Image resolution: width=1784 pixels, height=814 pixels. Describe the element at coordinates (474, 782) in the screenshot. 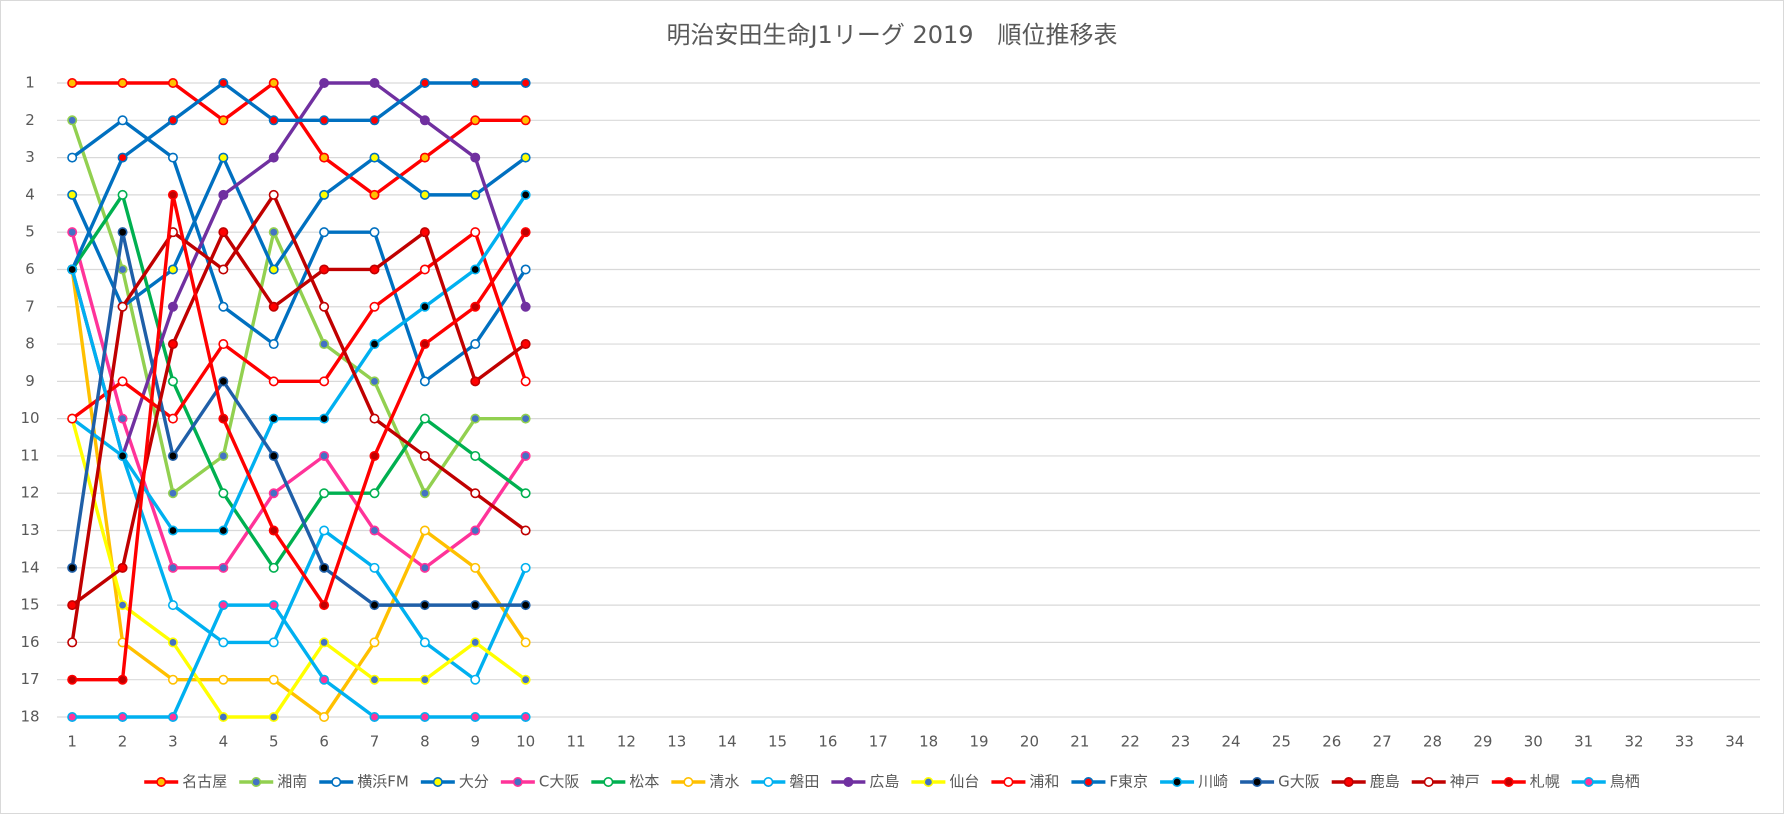

I see `legend-label: 大分` at that location.